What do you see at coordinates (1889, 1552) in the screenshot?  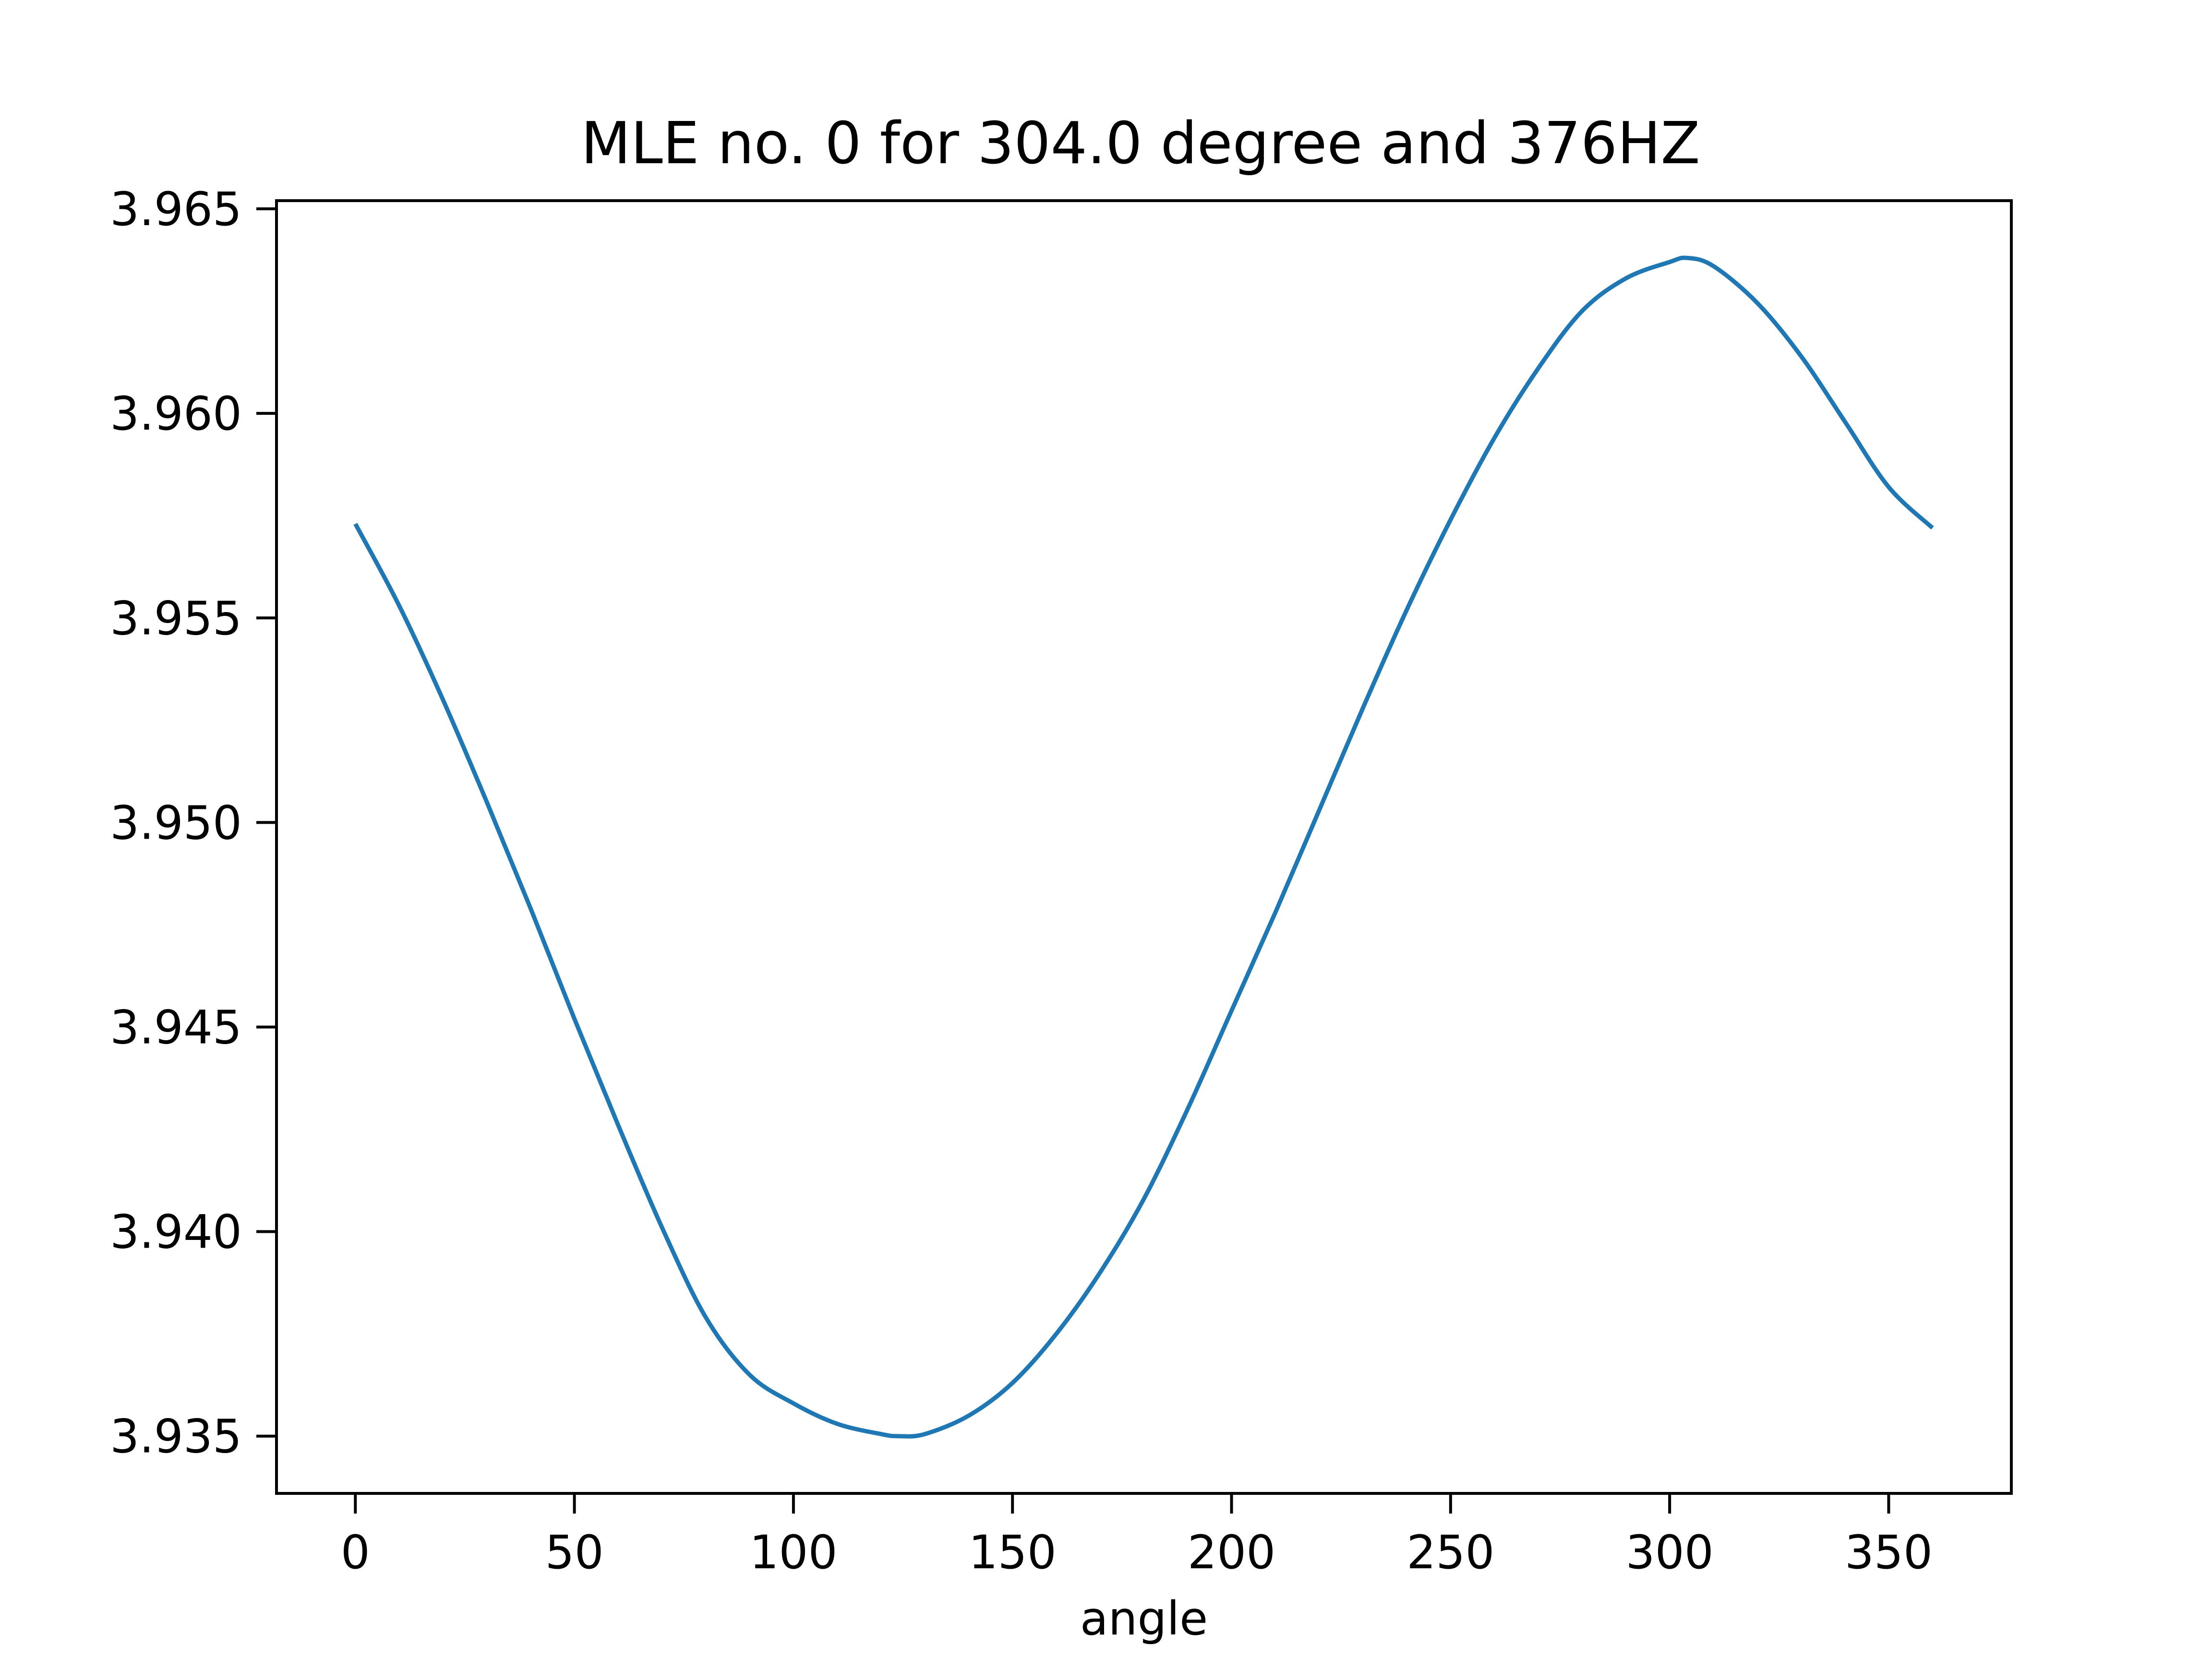 I see `x-tick-label: 350` at bounding box center [1889, 1552].